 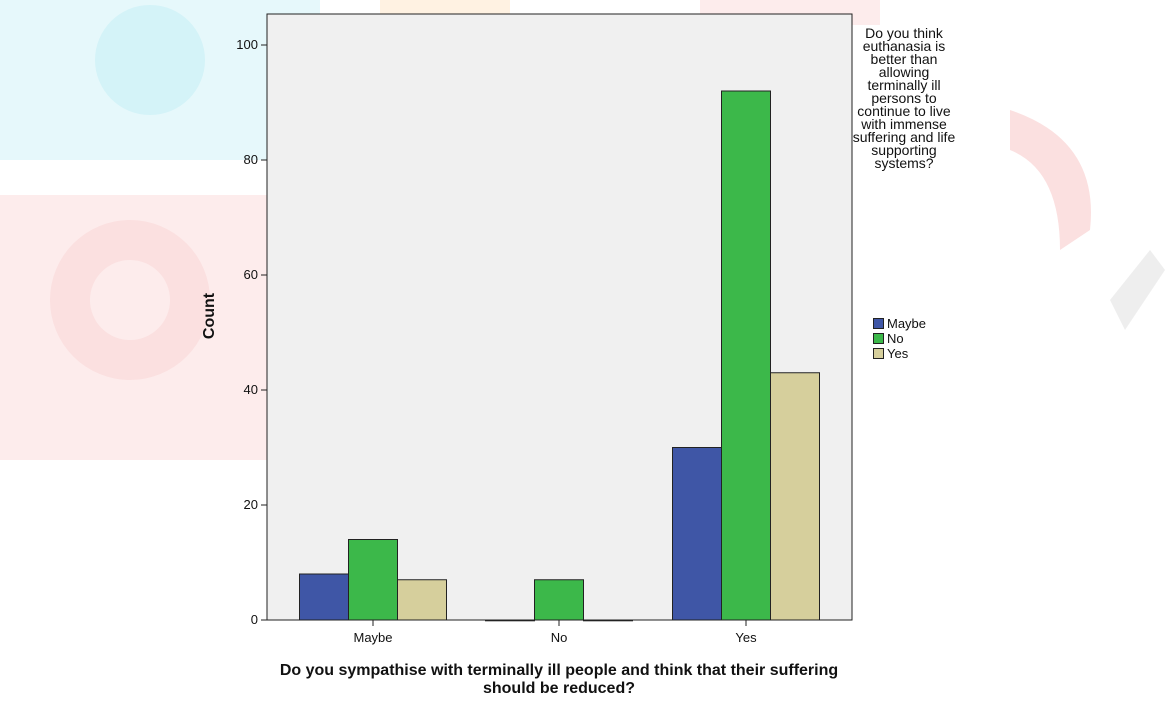 What do you see at coordinates (209, 316) in the screenshot?
I see `y-axis-label: Count` at bounding box center [209, 316].